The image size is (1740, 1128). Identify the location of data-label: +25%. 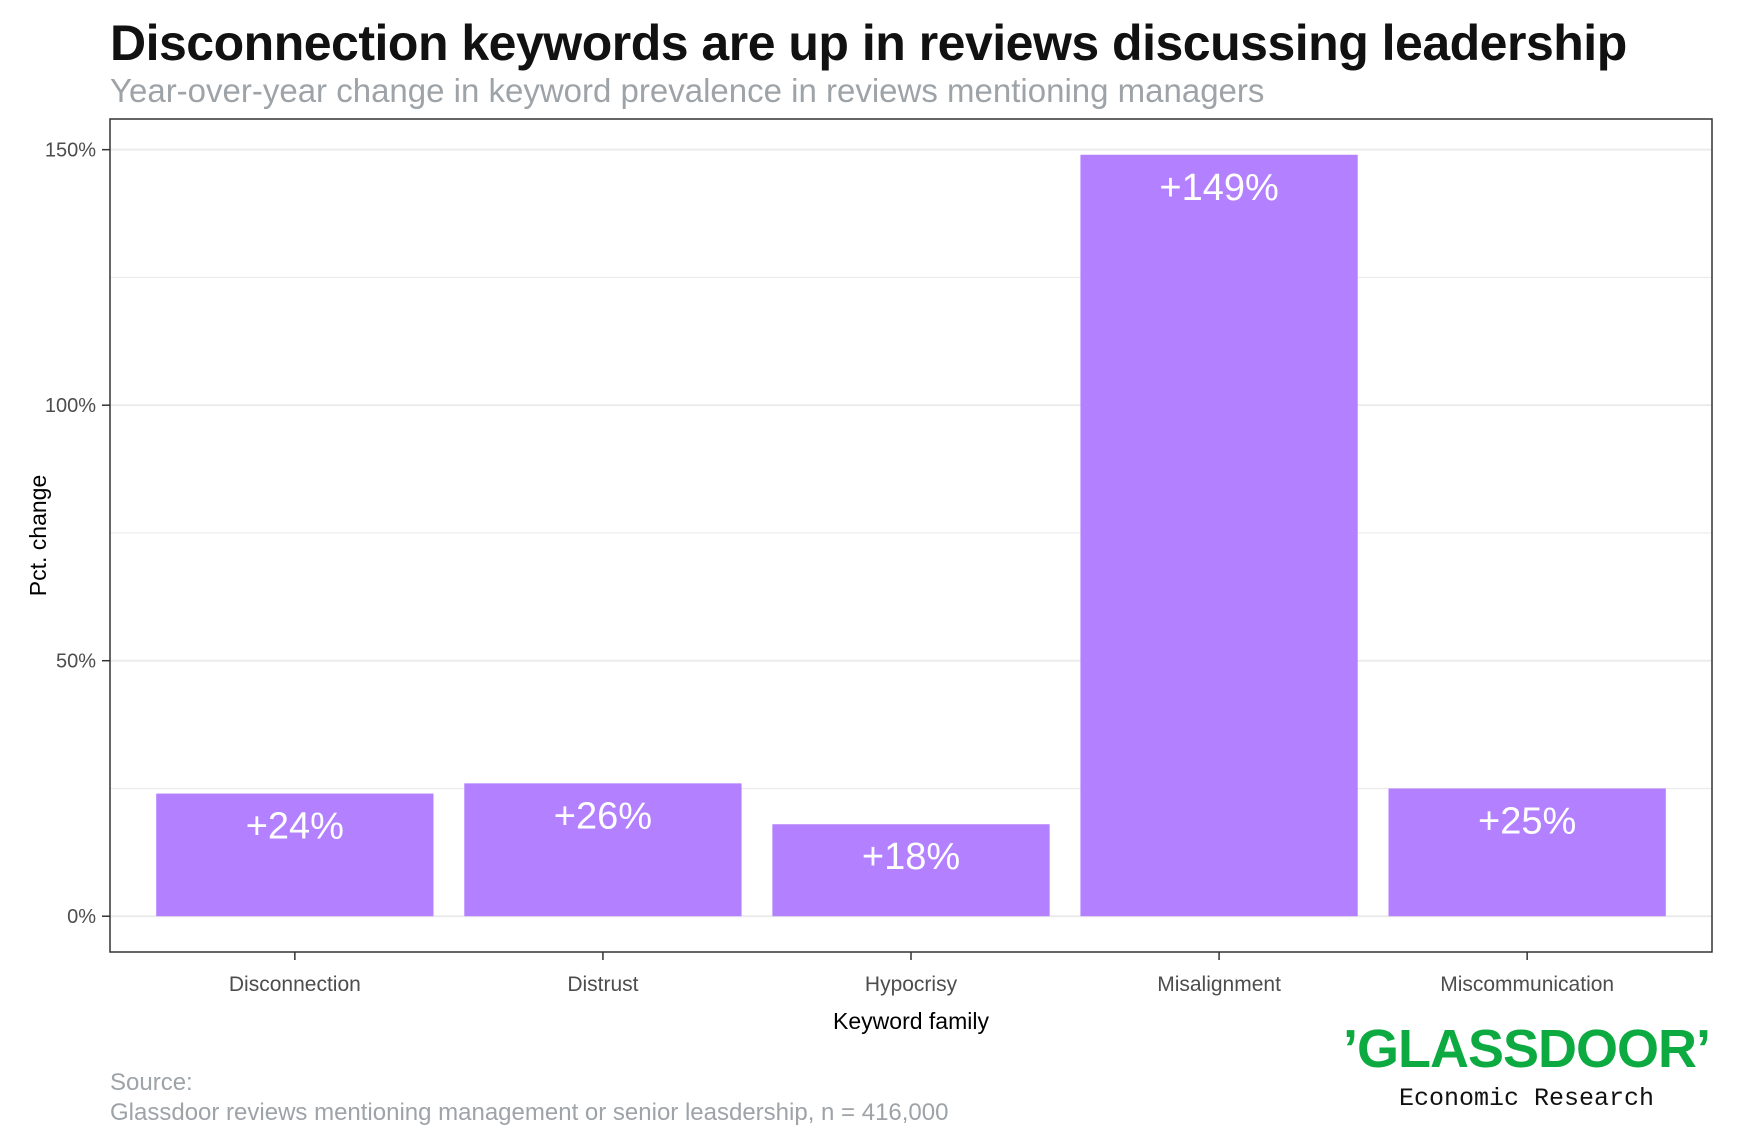
(1527, 821).